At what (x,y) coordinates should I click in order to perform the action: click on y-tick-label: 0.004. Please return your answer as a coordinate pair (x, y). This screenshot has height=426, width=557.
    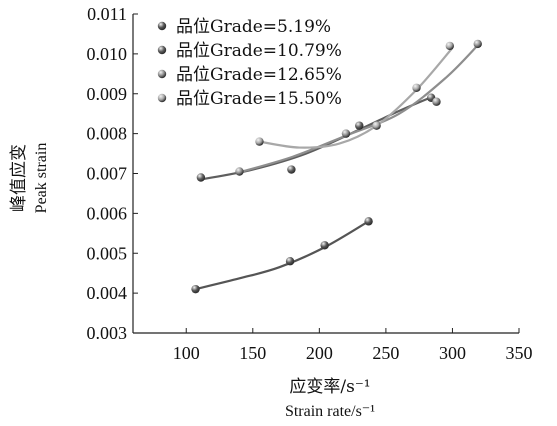
    Looking at the image, I should click on (107, 293).